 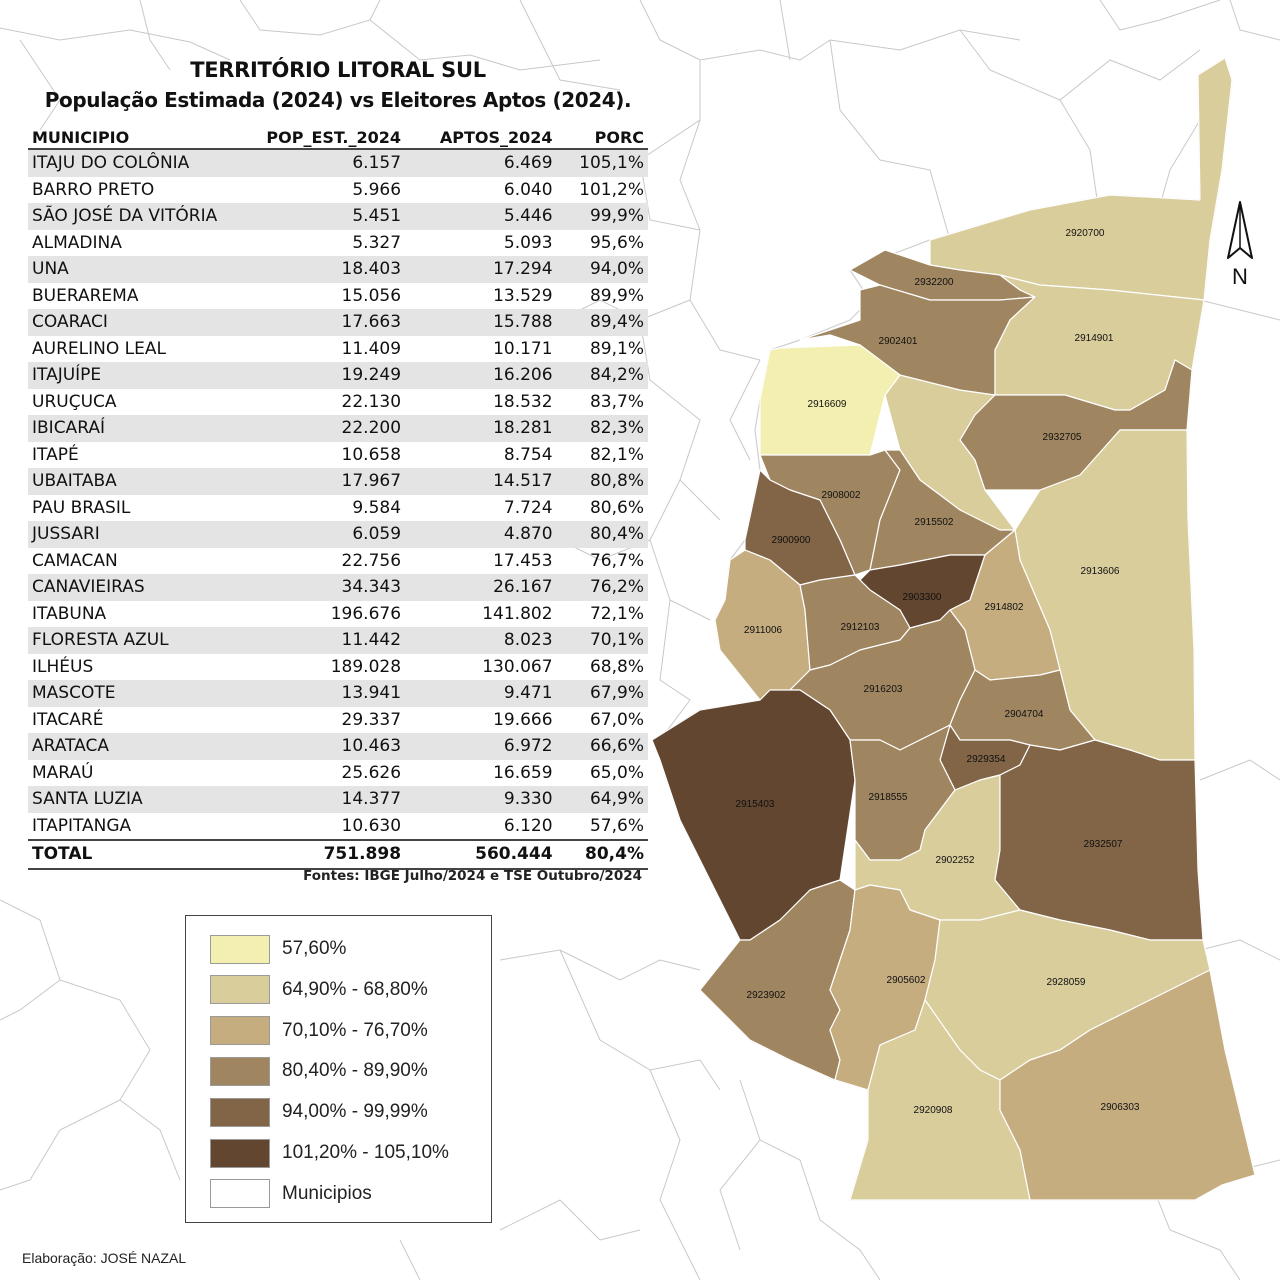 What do you see at coordinates (523, 295) in the screenshot?
I see `cell-aptos: 13.529` at bounding box center [523, 295].